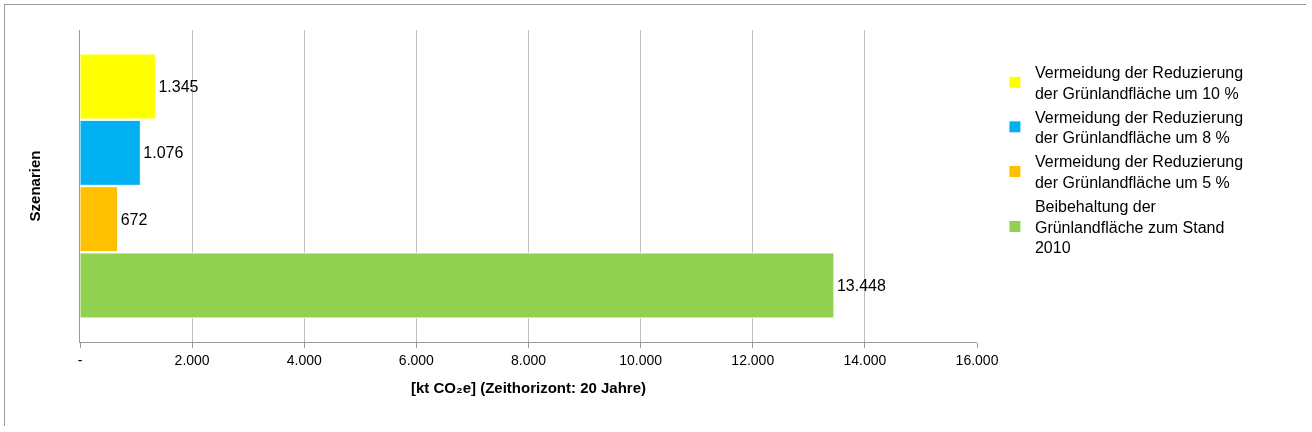  What do you see at coordinates (977, 359) in the screenshot?
I see `x-tick-label: 16.000` at bounding box center [977, 359].